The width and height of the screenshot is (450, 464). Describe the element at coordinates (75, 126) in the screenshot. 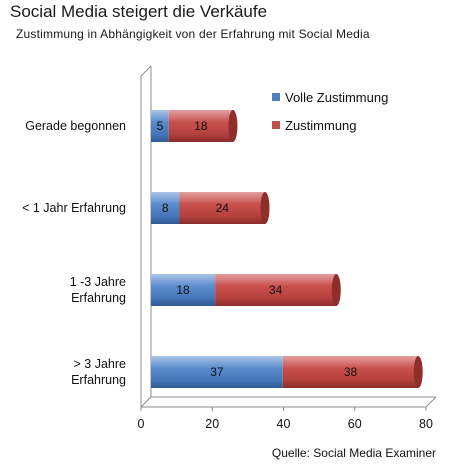

I see `category-label-1: Gerade begonnen` at that location.